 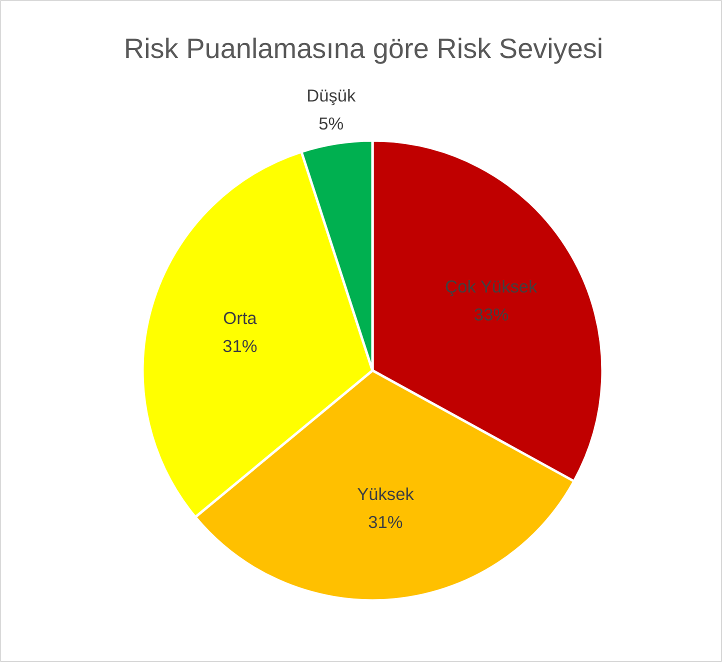 I want to click on slice-label: Çok Yüksek, so click(x=491, y=286).